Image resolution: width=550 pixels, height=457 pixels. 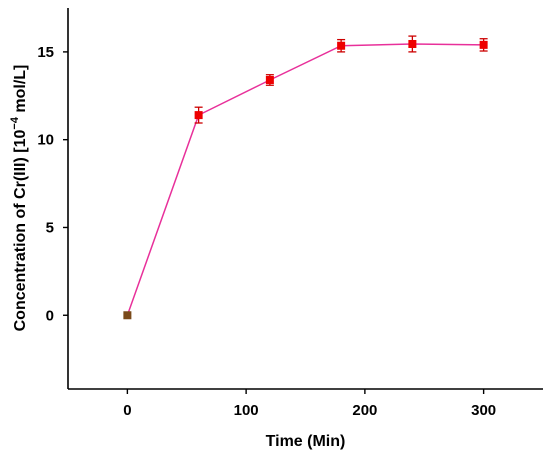 I want to click on y-tick-label: 5, so click(x=50, y=227).